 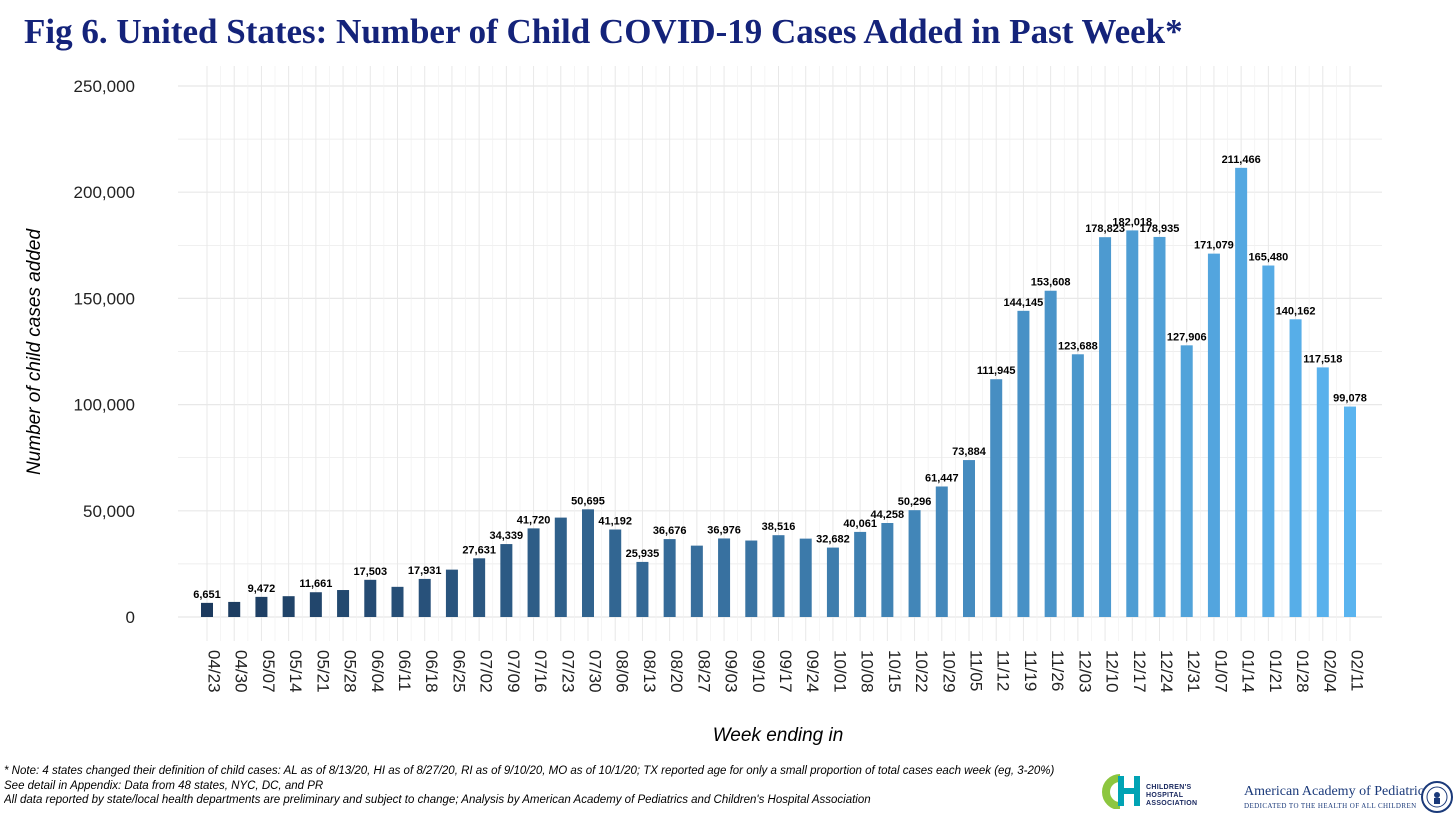 I want to click on x-tick-label: 07/16, so click(x=540, y=671).